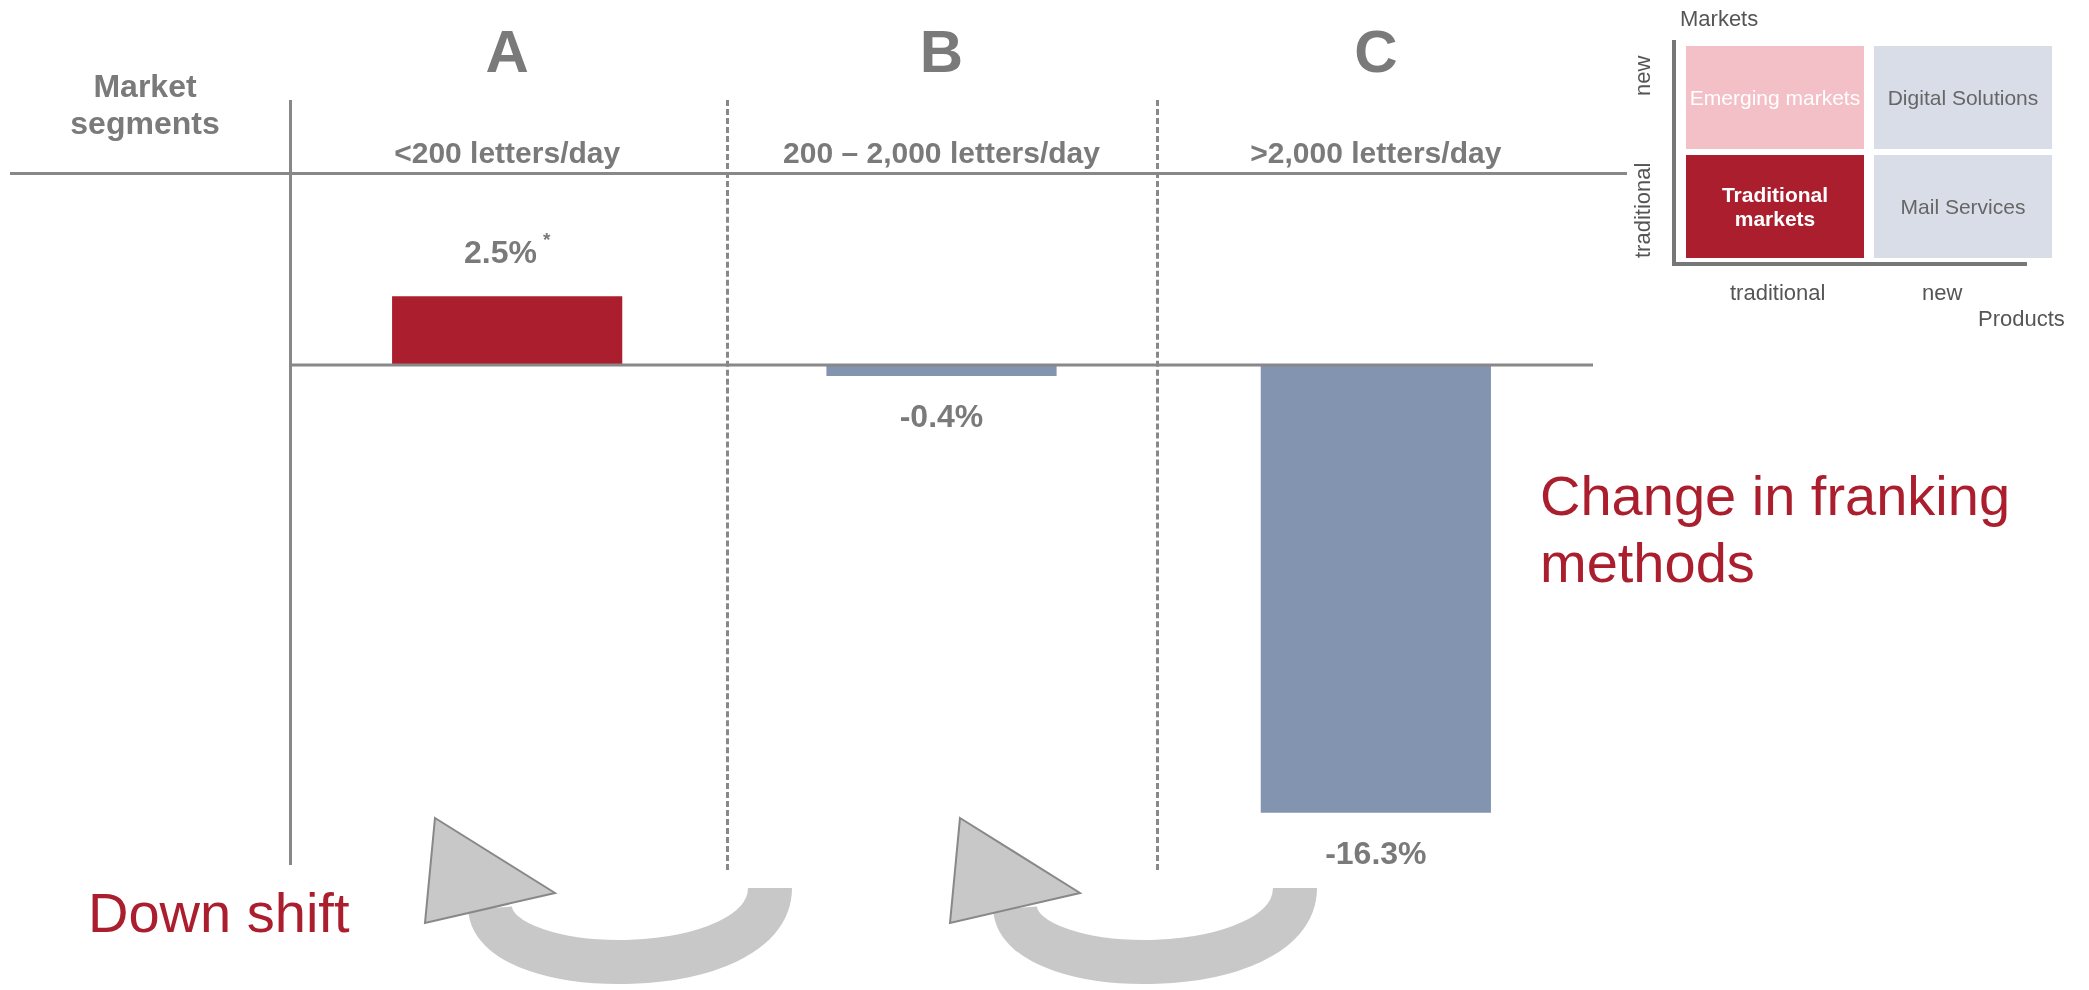 The image size is (2089, 990). What do you see at coordinates (507, 249) in the screenshot?
I see `data-label: 2.5%*` at bounding box center [507, 249].